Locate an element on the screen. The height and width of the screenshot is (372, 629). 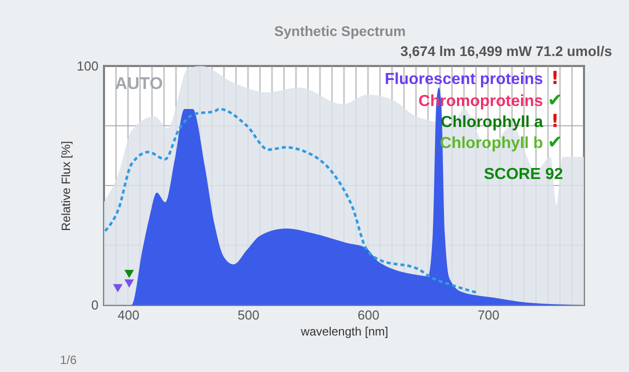
y-tick-label: 0 is located at coordinates (94, 305).